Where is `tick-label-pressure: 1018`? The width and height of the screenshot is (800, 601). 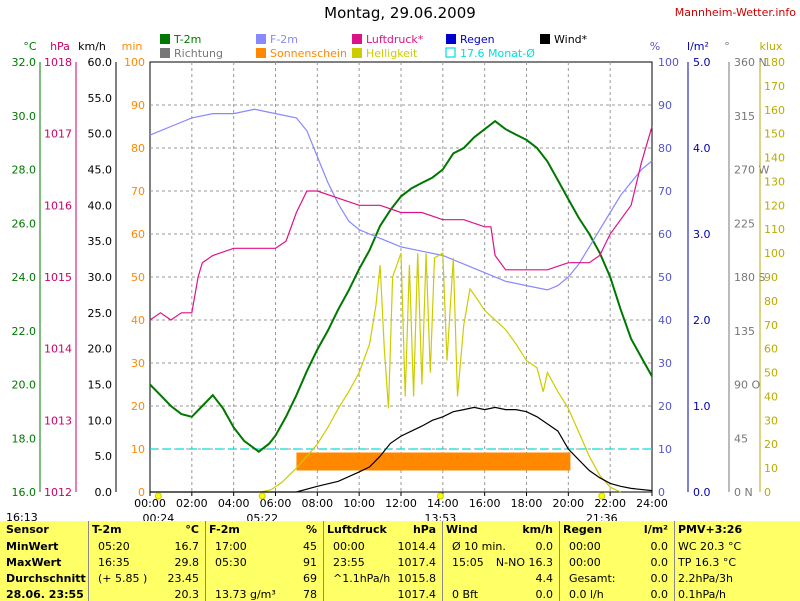 tick-label-pressure: 1018 is located at coordinates (58, 62).